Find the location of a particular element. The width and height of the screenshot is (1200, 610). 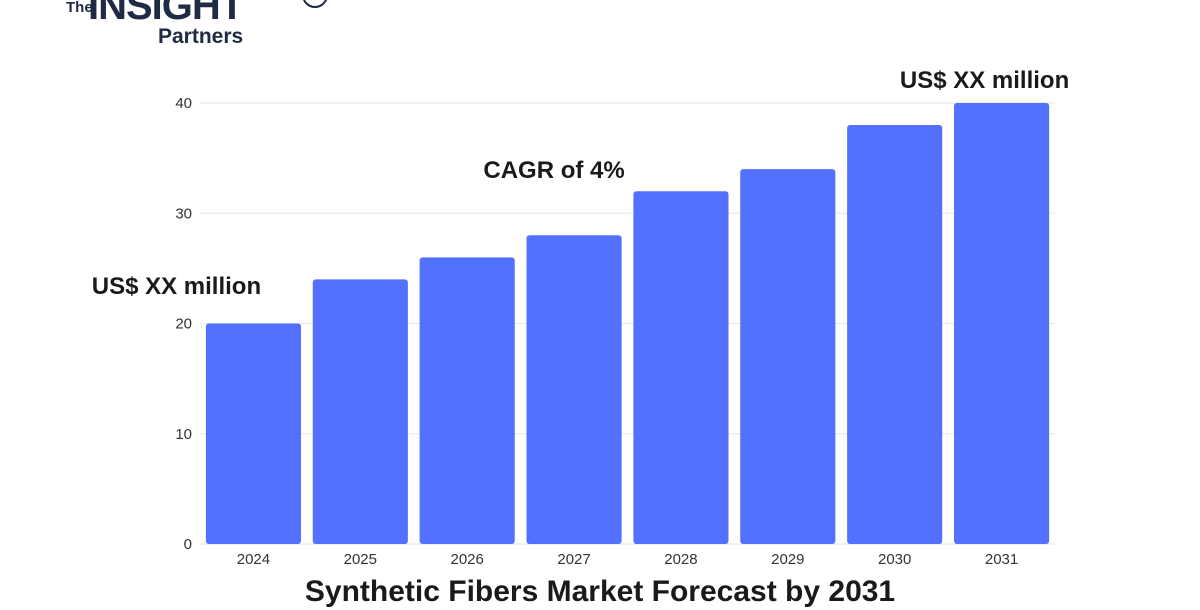

x-tick-label: 2030 is located at coordinates (894, 559).